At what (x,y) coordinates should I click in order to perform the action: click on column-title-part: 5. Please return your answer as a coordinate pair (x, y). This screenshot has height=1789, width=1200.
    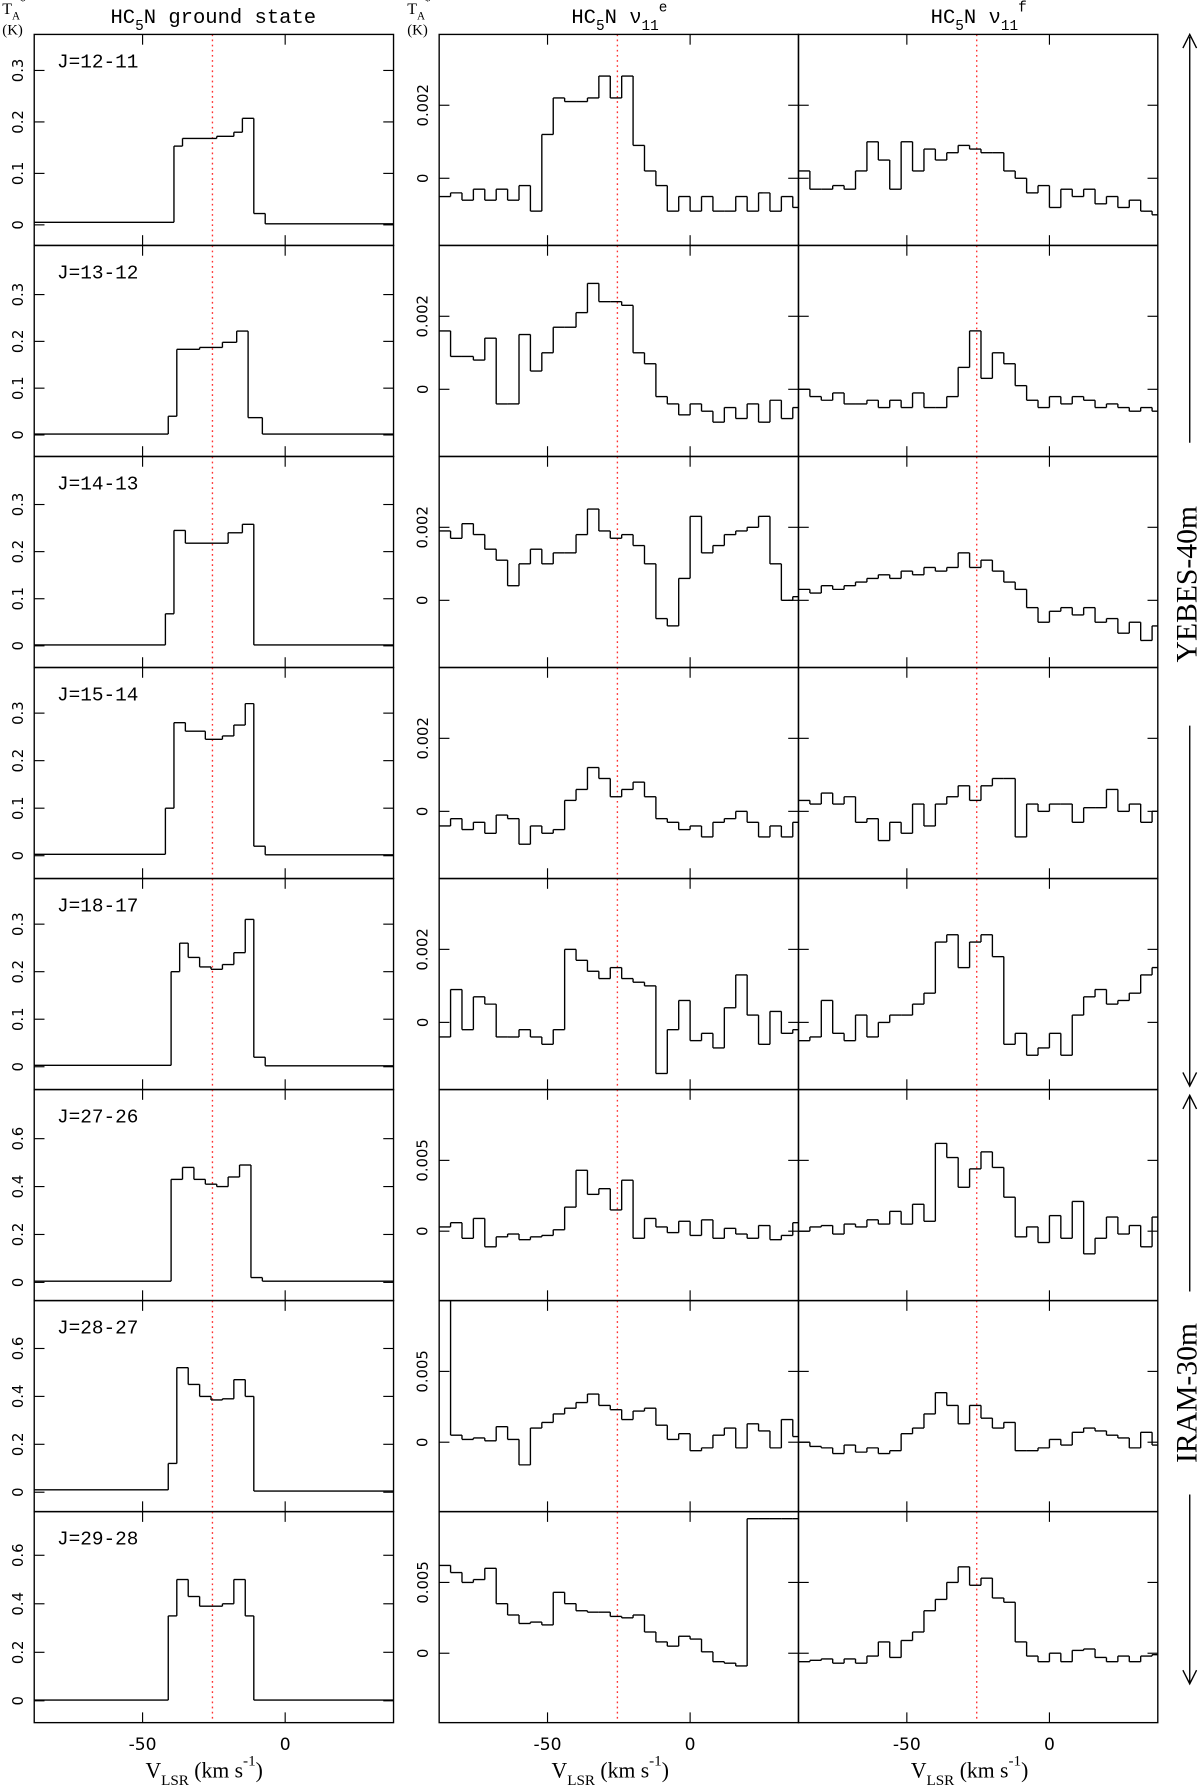
    Looking at the image, I should click on (959, 27).